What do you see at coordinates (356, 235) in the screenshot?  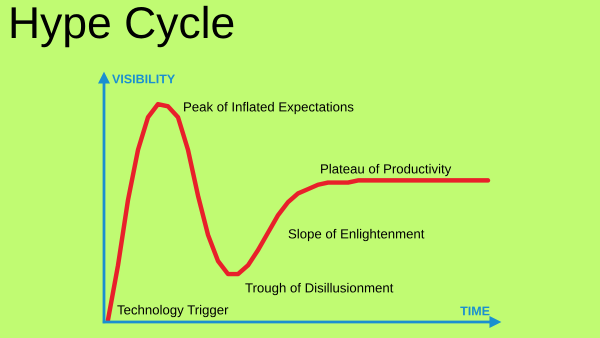 I see `annotation: Slope of Enlightenment` at bounding box center [356, 235].